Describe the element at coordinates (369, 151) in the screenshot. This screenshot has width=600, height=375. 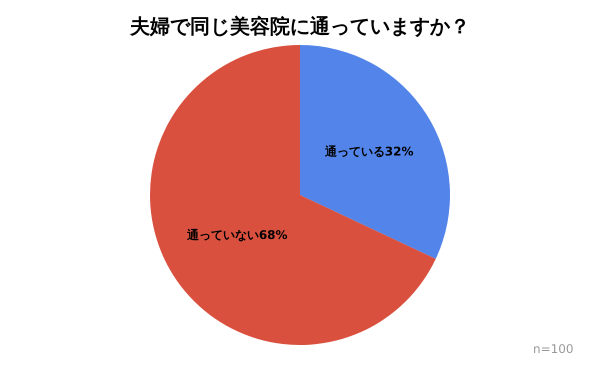
I see `slice-label: 通っている32%` at that location.